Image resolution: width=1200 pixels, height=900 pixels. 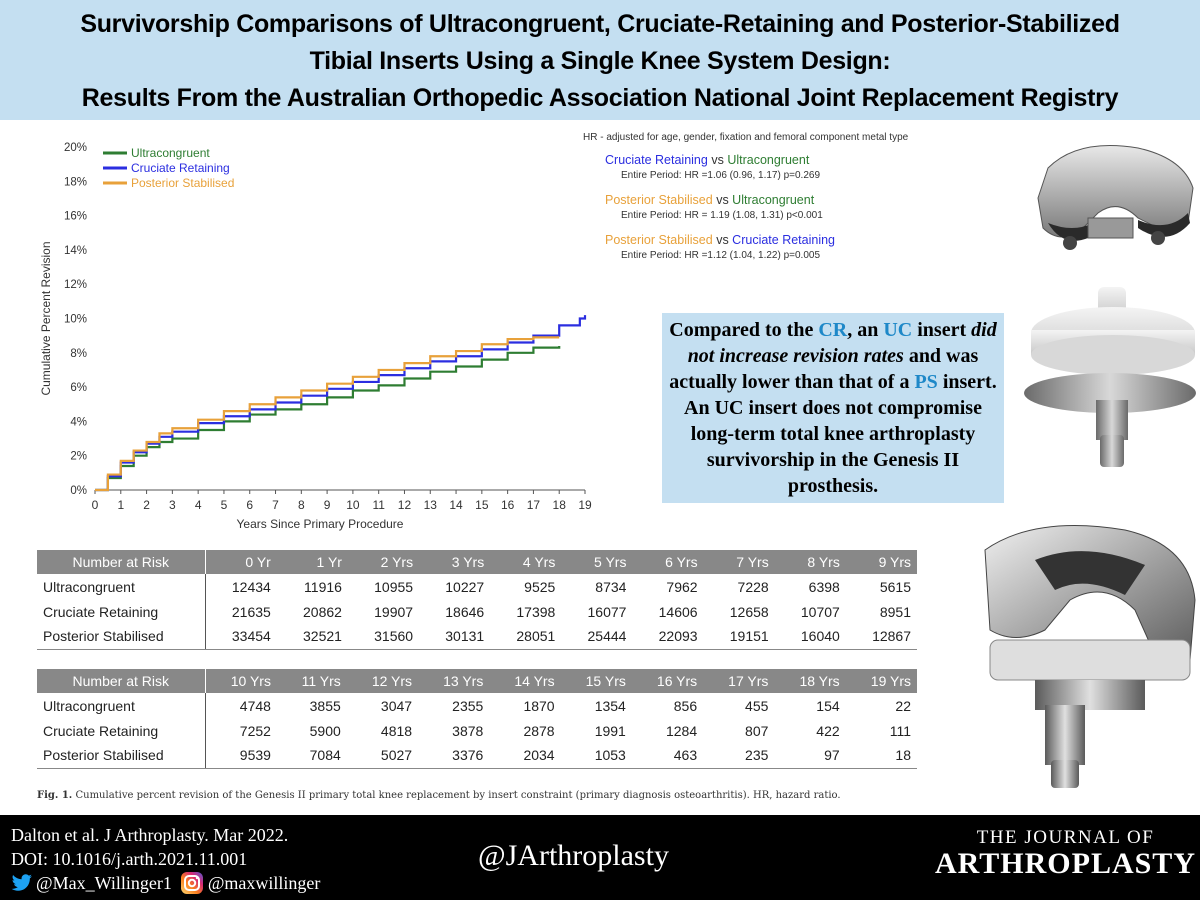 I want to click on x-tick-label: 6, so click(x=249, y=505).